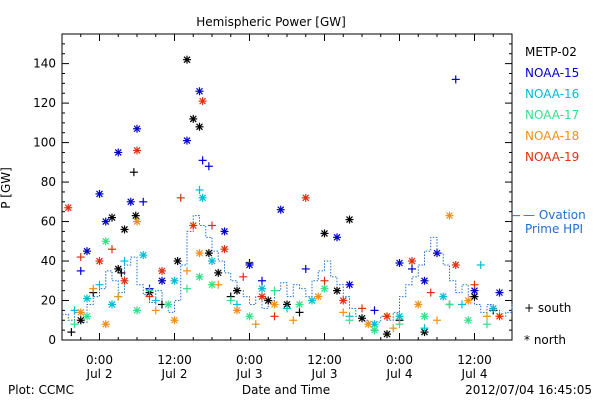 Image resolution: width=600 pixels, height=400 pixels. I want to click on x-axis-label: Date and Time, so click(286, 390).